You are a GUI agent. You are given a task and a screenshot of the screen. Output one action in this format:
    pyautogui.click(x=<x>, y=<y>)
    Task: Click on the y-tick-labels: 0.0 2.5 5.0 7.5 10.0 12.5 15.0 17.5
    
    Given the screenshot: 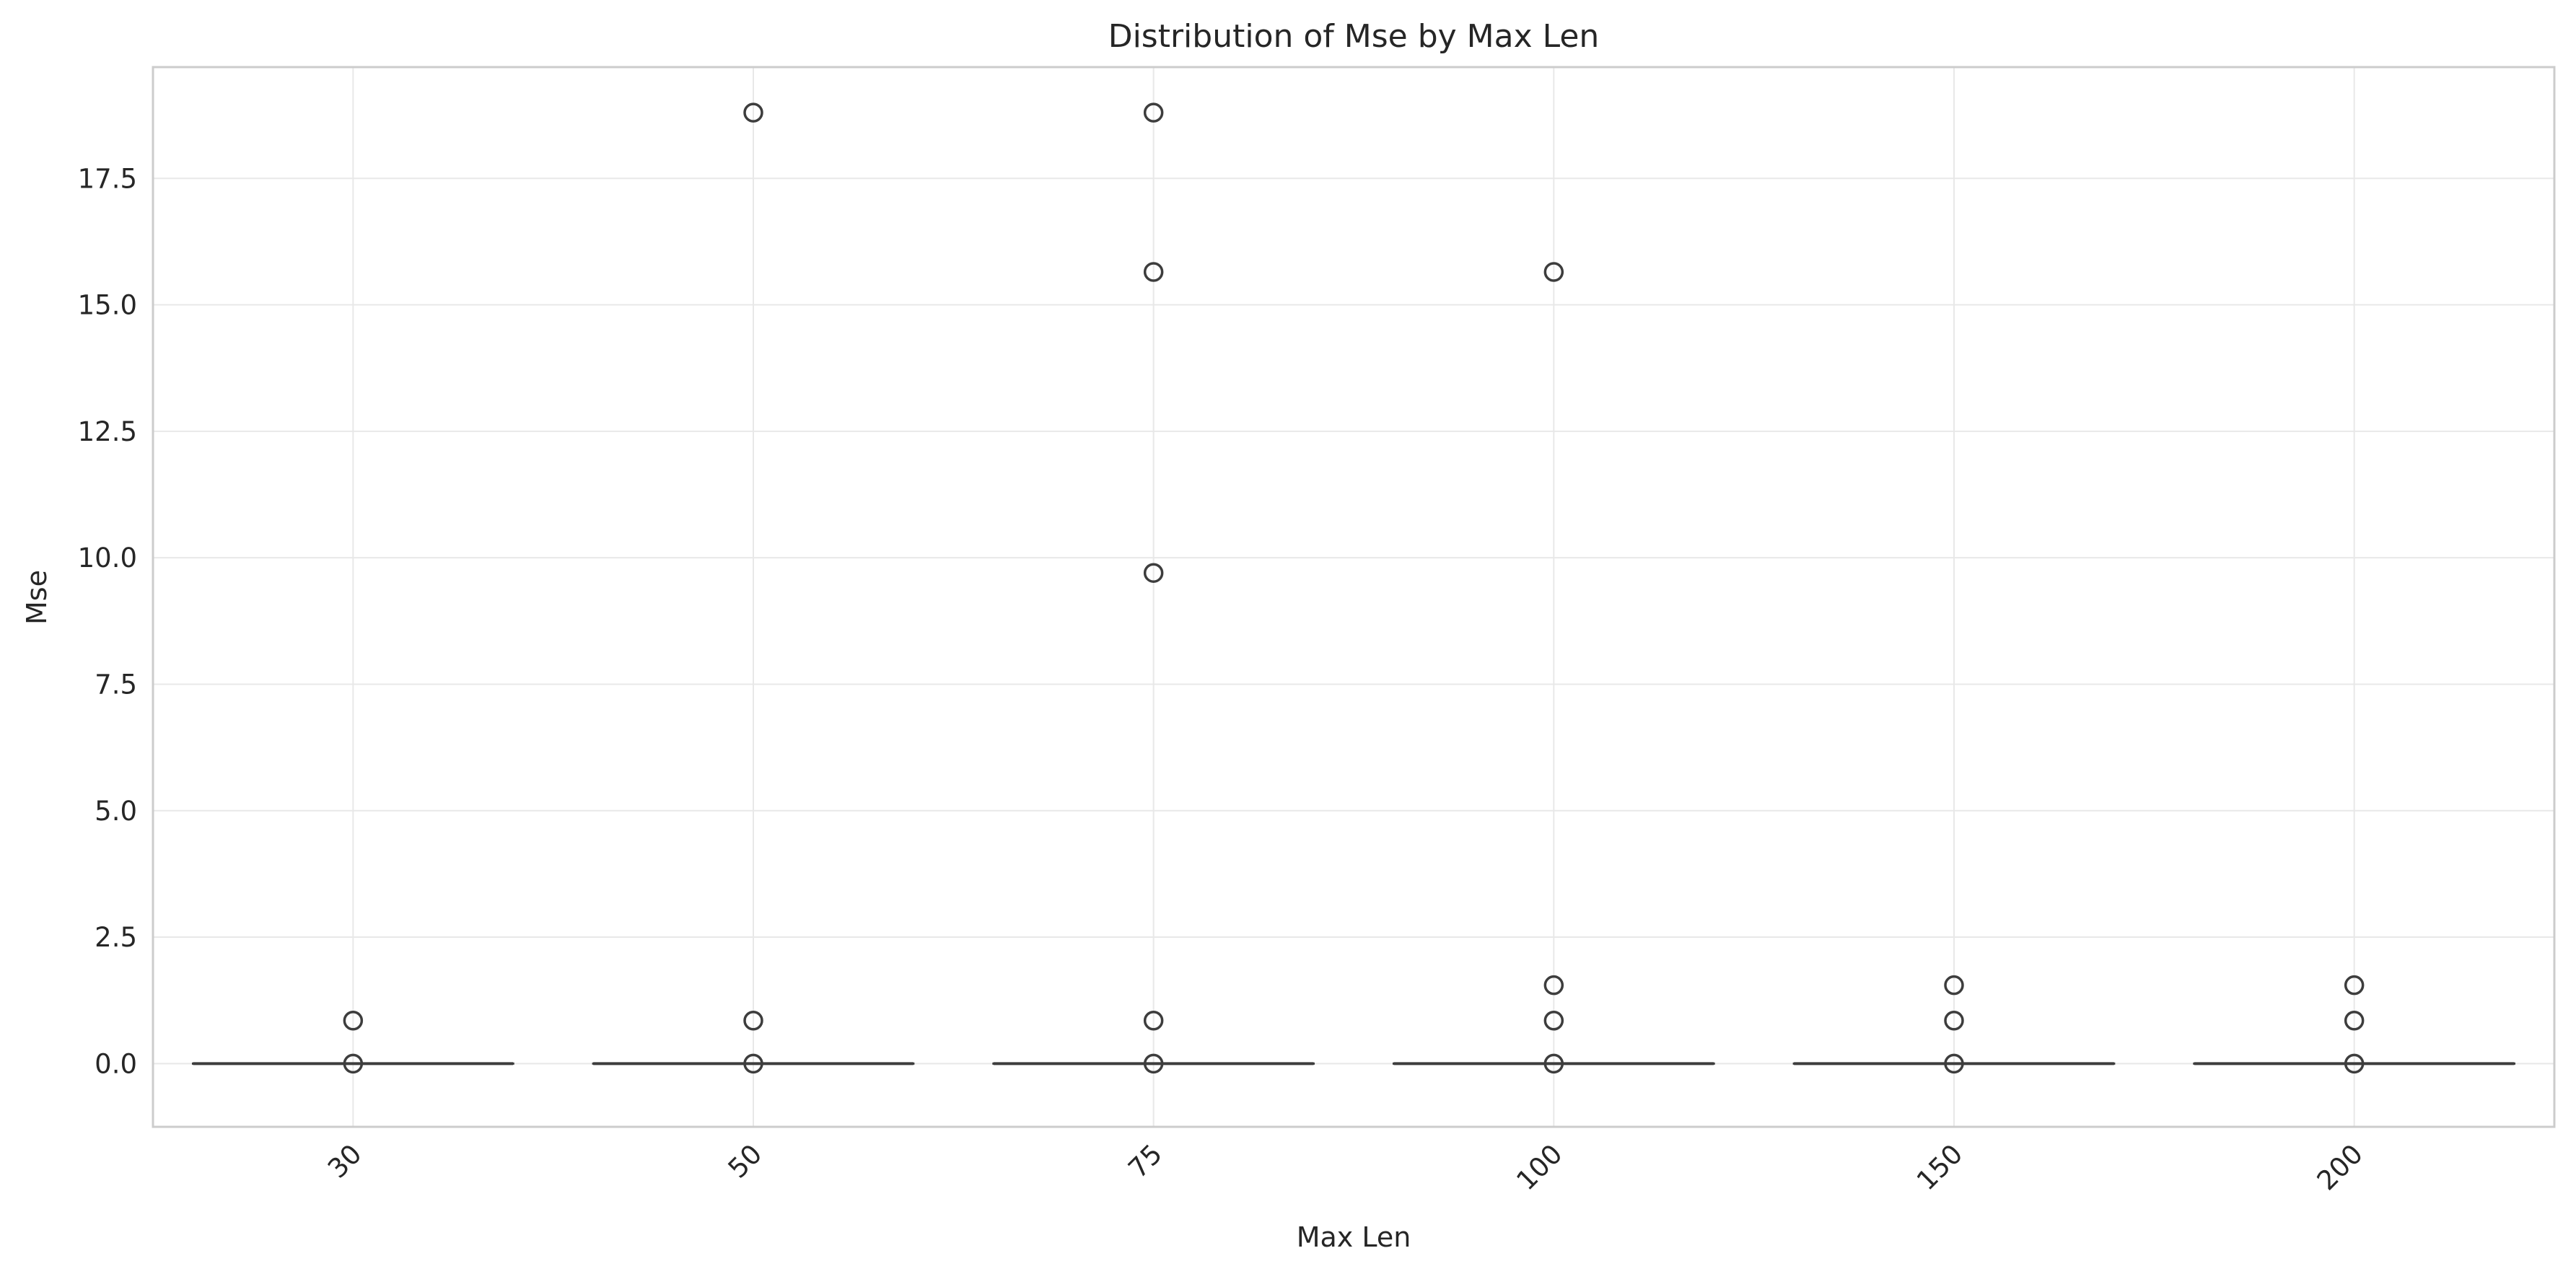 What is the action you would take?
    pyautogui.click(x=107, y=621)
    